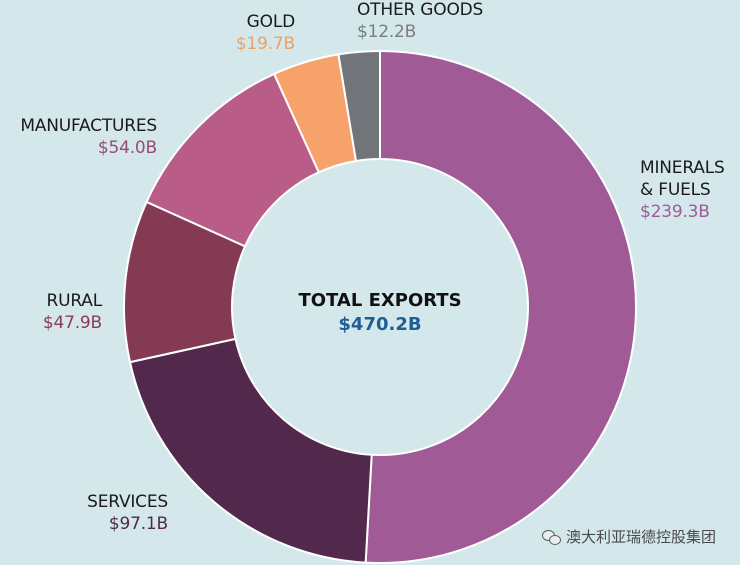  What do you see at coordinates (551, 537) in the screenshot?
I see `wechat-icon` at bounding box center [551, 537].